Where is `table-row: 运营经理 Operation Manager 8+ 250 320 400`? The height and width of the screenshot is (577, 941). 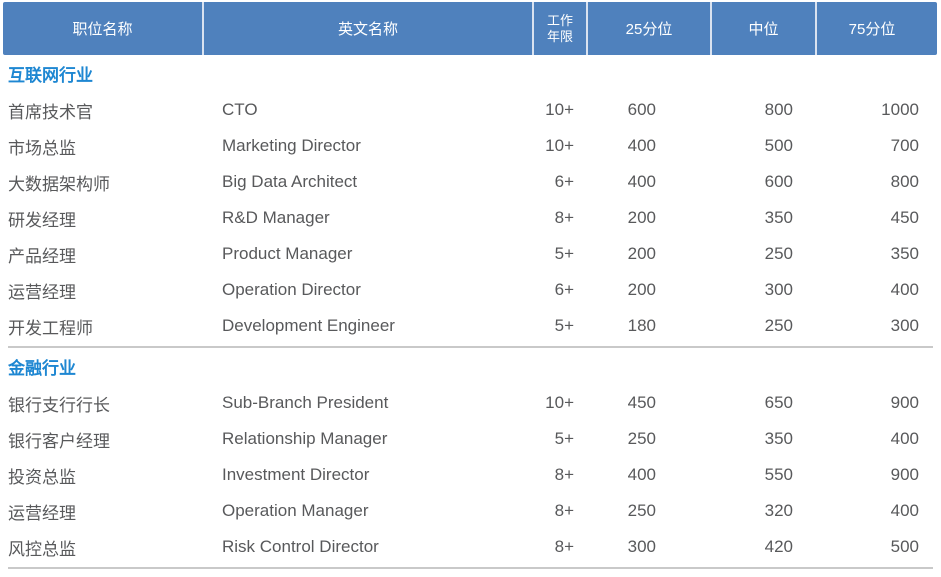
table-row: 运营经理 Operation Manager 8+ 250 320 400 is located at coordinates (470, 511).